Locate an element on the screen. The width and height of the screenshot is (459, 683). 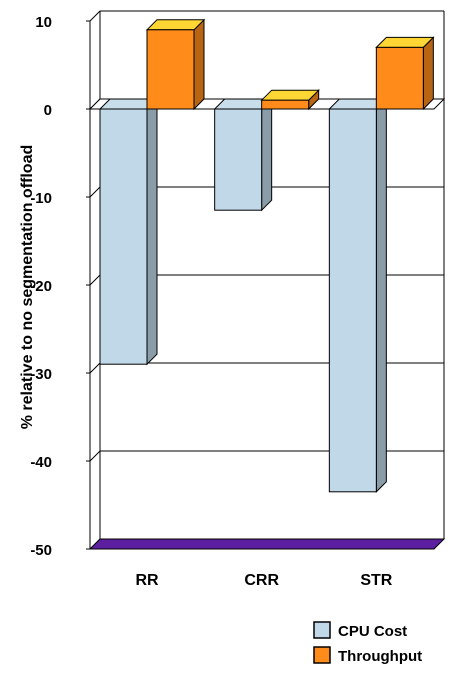
legend: CPU Cost Throughput is located at coordinates (367, 643).